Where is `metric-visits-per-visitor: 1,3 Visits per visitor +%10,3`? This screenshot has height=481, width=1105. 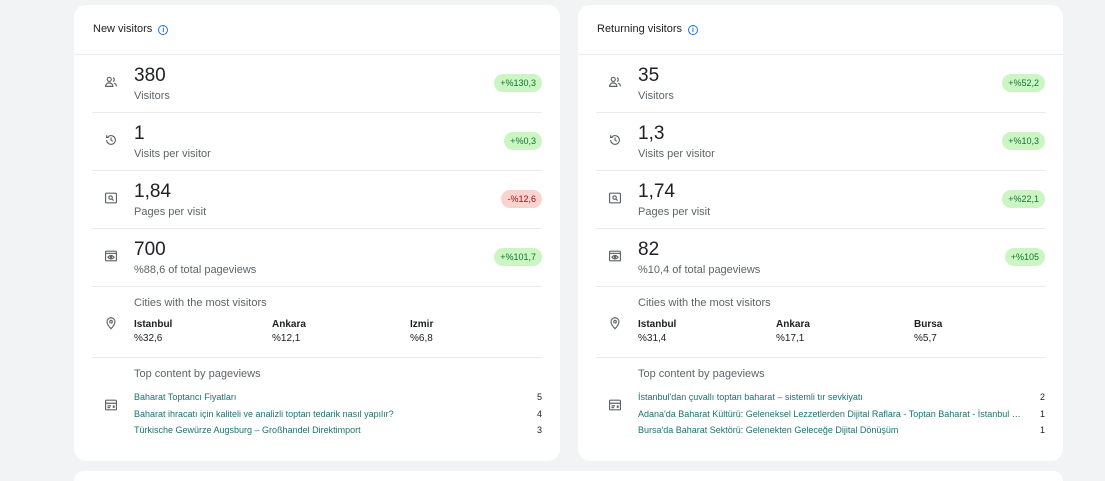
metric-visits-per-visitor: 1,3 Visits per visitor +%10,3 is located at coordinates (820, 142).